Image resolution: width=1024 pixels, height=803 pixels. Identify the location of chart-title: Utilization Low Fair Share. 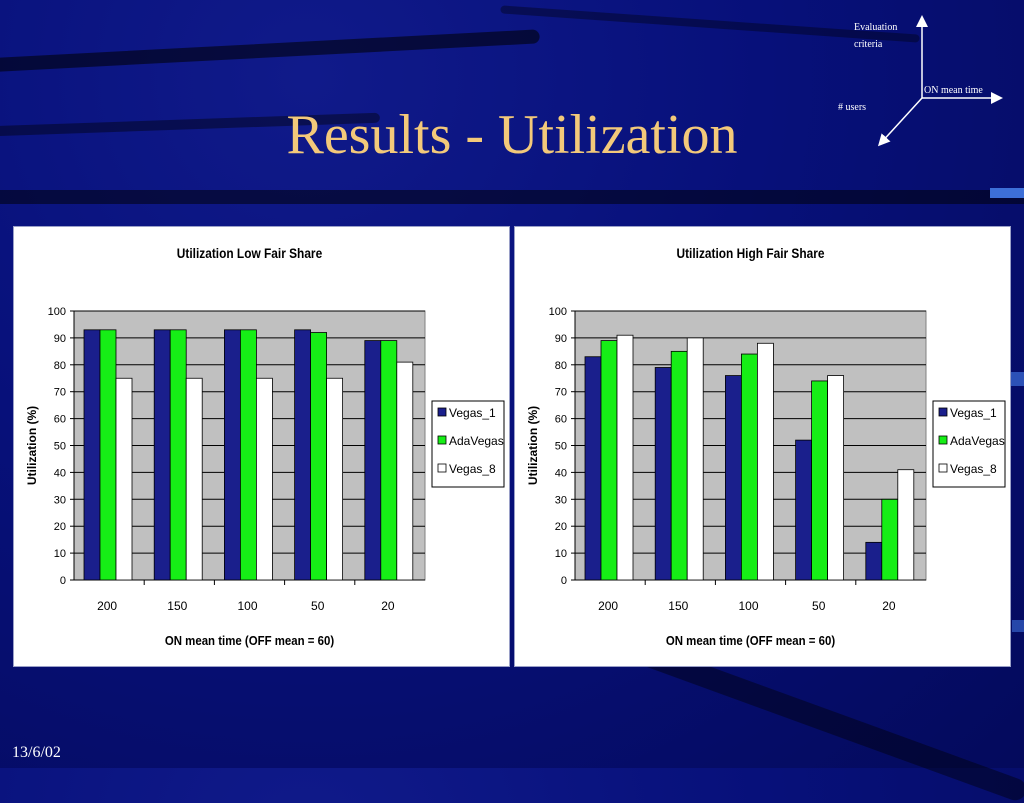
(249, 253).